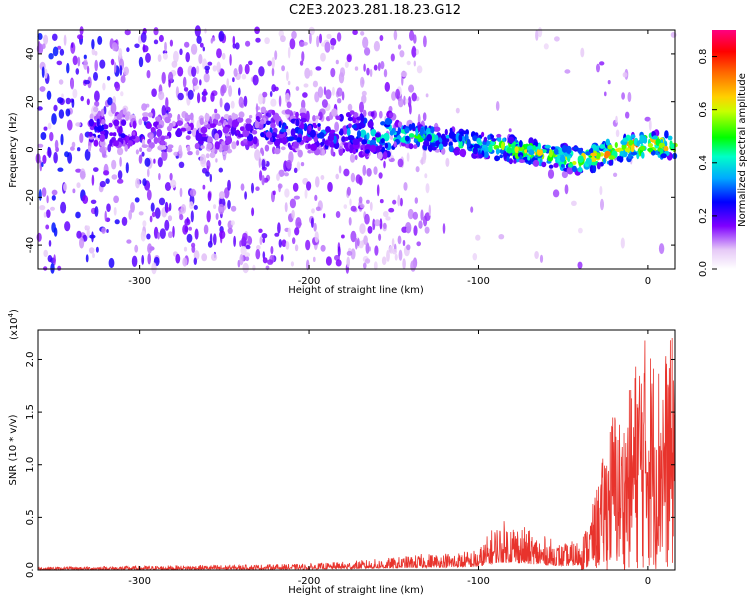  What do you see at coordinates (139, 581) in the screenshot?
I see `x-tick-label: -300` at bounding box center [139, 581].